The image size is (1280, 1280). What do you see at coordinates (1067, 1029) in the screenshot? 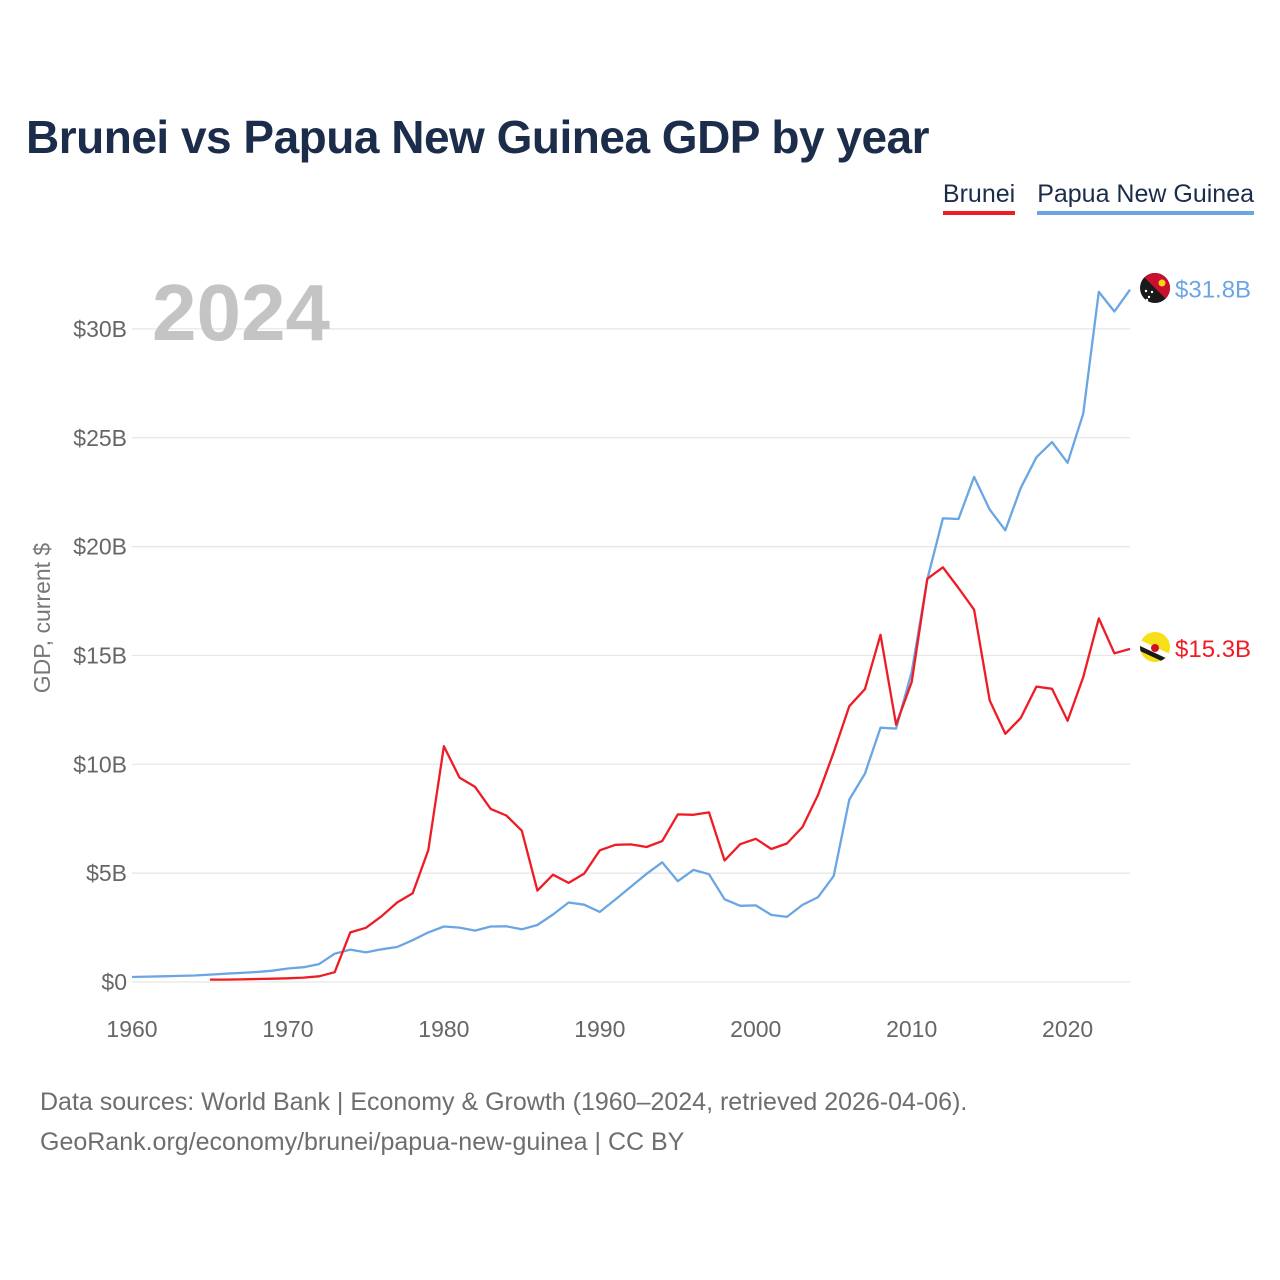
I see `x-tick-label: 2020` at bounding box center [1067, 1029].